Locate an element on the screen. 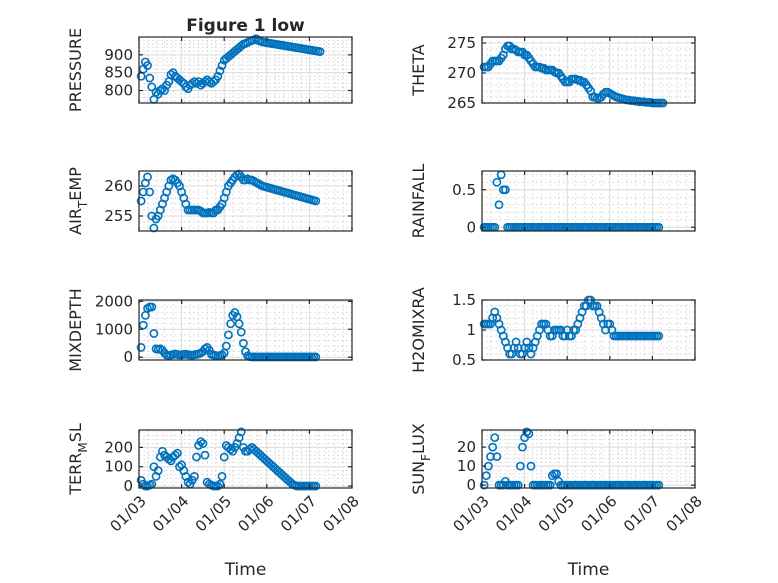 This screenshot has width=778, height=583. x-axis-label-left: Time is located at coordinates (245, 570).